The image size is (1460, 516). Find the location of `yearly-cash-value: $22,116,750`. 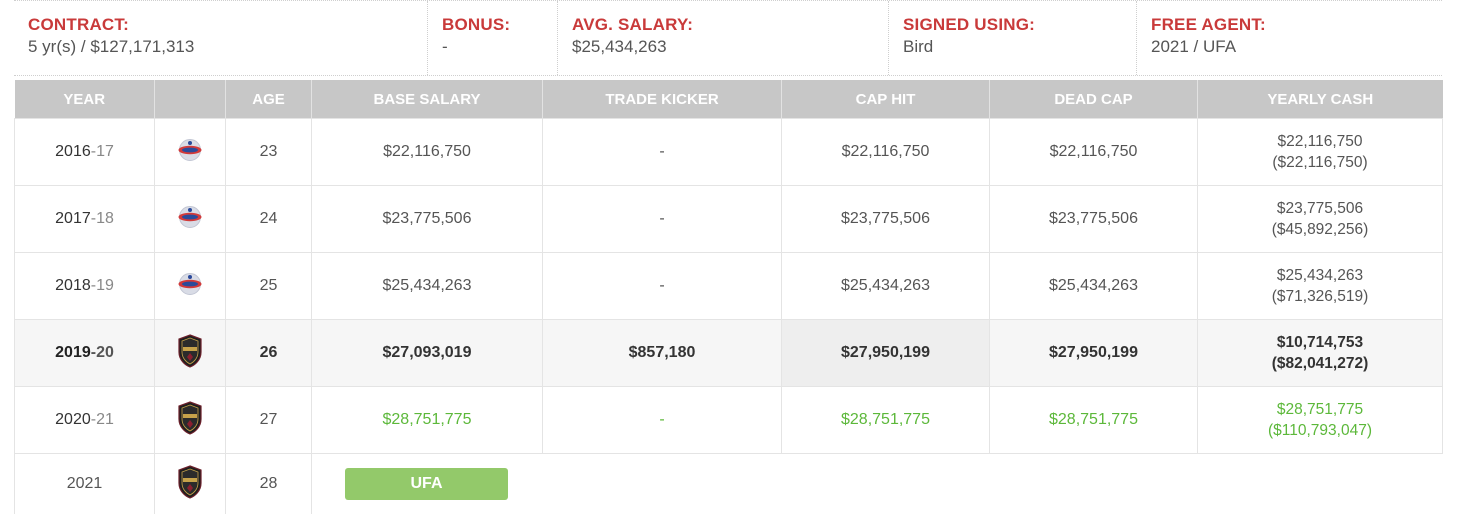

yearly-cash-value: $22,116,750 is located at coordinates (1320, 141).